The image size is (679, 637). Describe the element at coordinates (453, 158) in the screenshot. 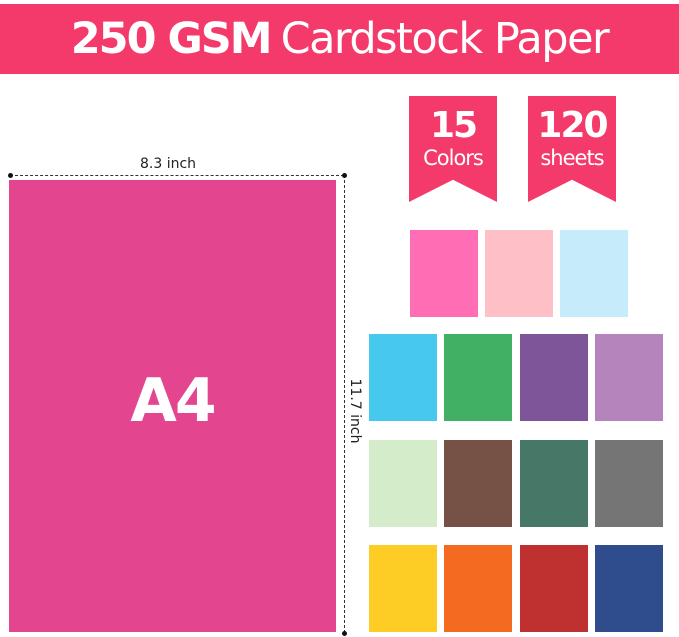

I see `colors-label: Colors` at that location.